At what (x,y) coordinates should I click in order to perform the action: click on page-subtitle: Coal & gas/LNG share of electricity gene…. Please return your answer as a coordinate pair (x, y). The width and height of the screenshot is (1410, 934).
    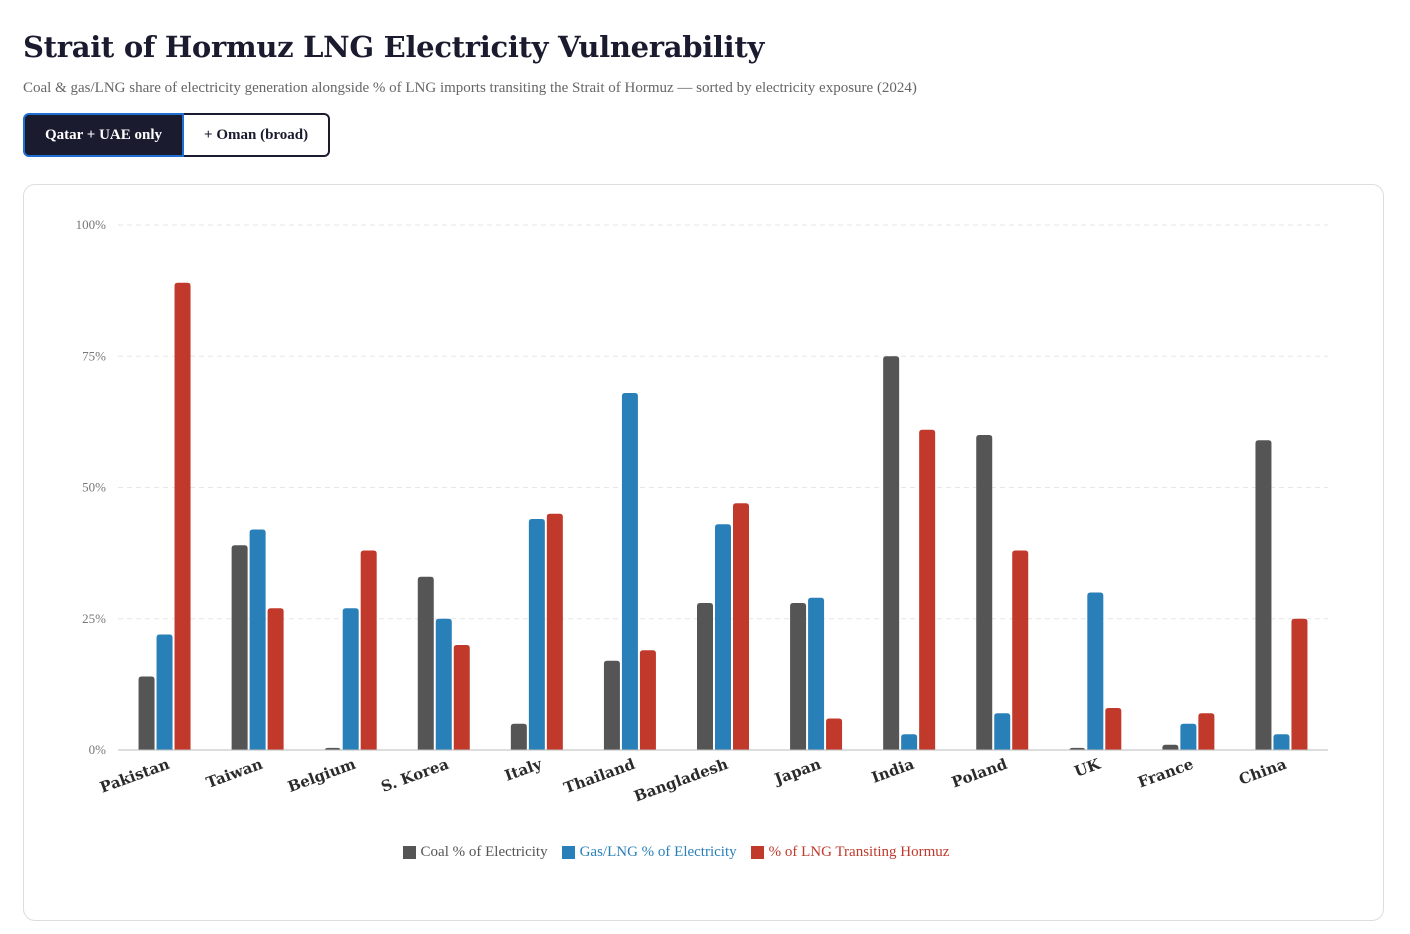
    Looking at the image, I should click on (470, 88).